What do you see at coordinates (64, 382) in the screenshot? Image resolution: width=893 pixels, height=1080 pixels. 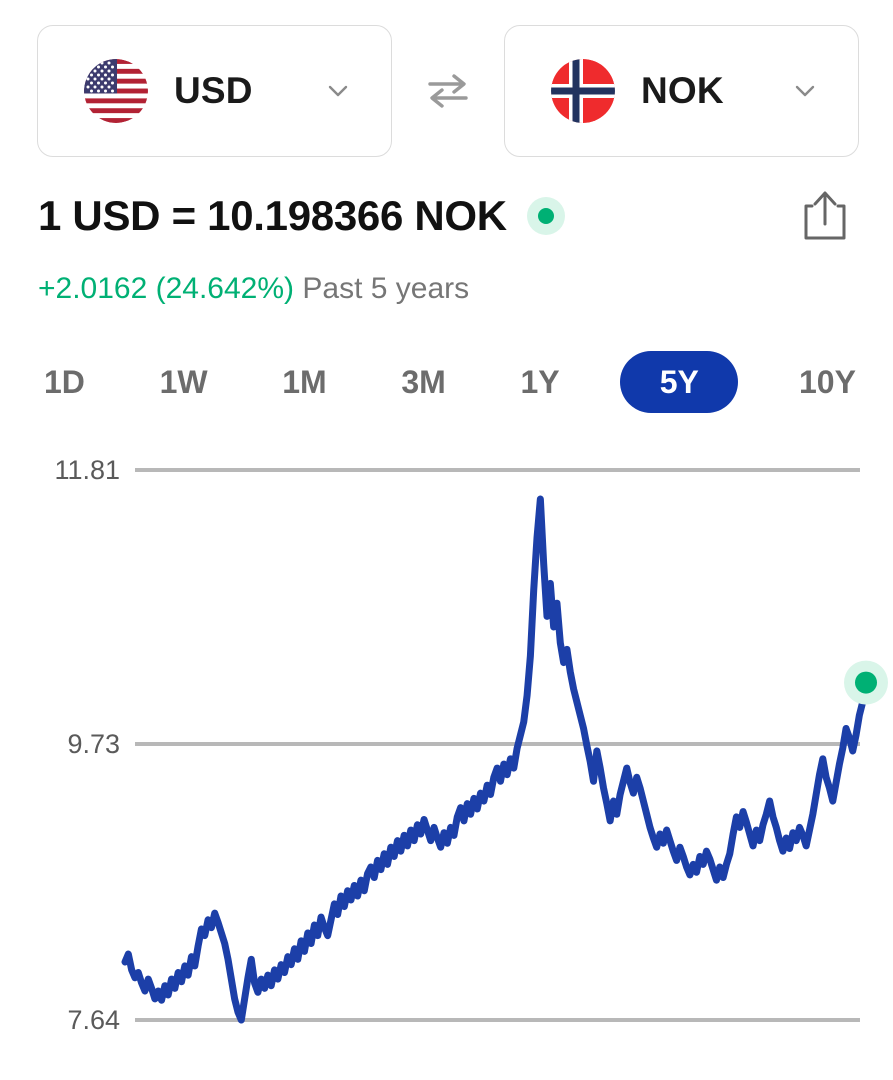 I see `tab-1d: 1D` at bounding box center [64, 382].